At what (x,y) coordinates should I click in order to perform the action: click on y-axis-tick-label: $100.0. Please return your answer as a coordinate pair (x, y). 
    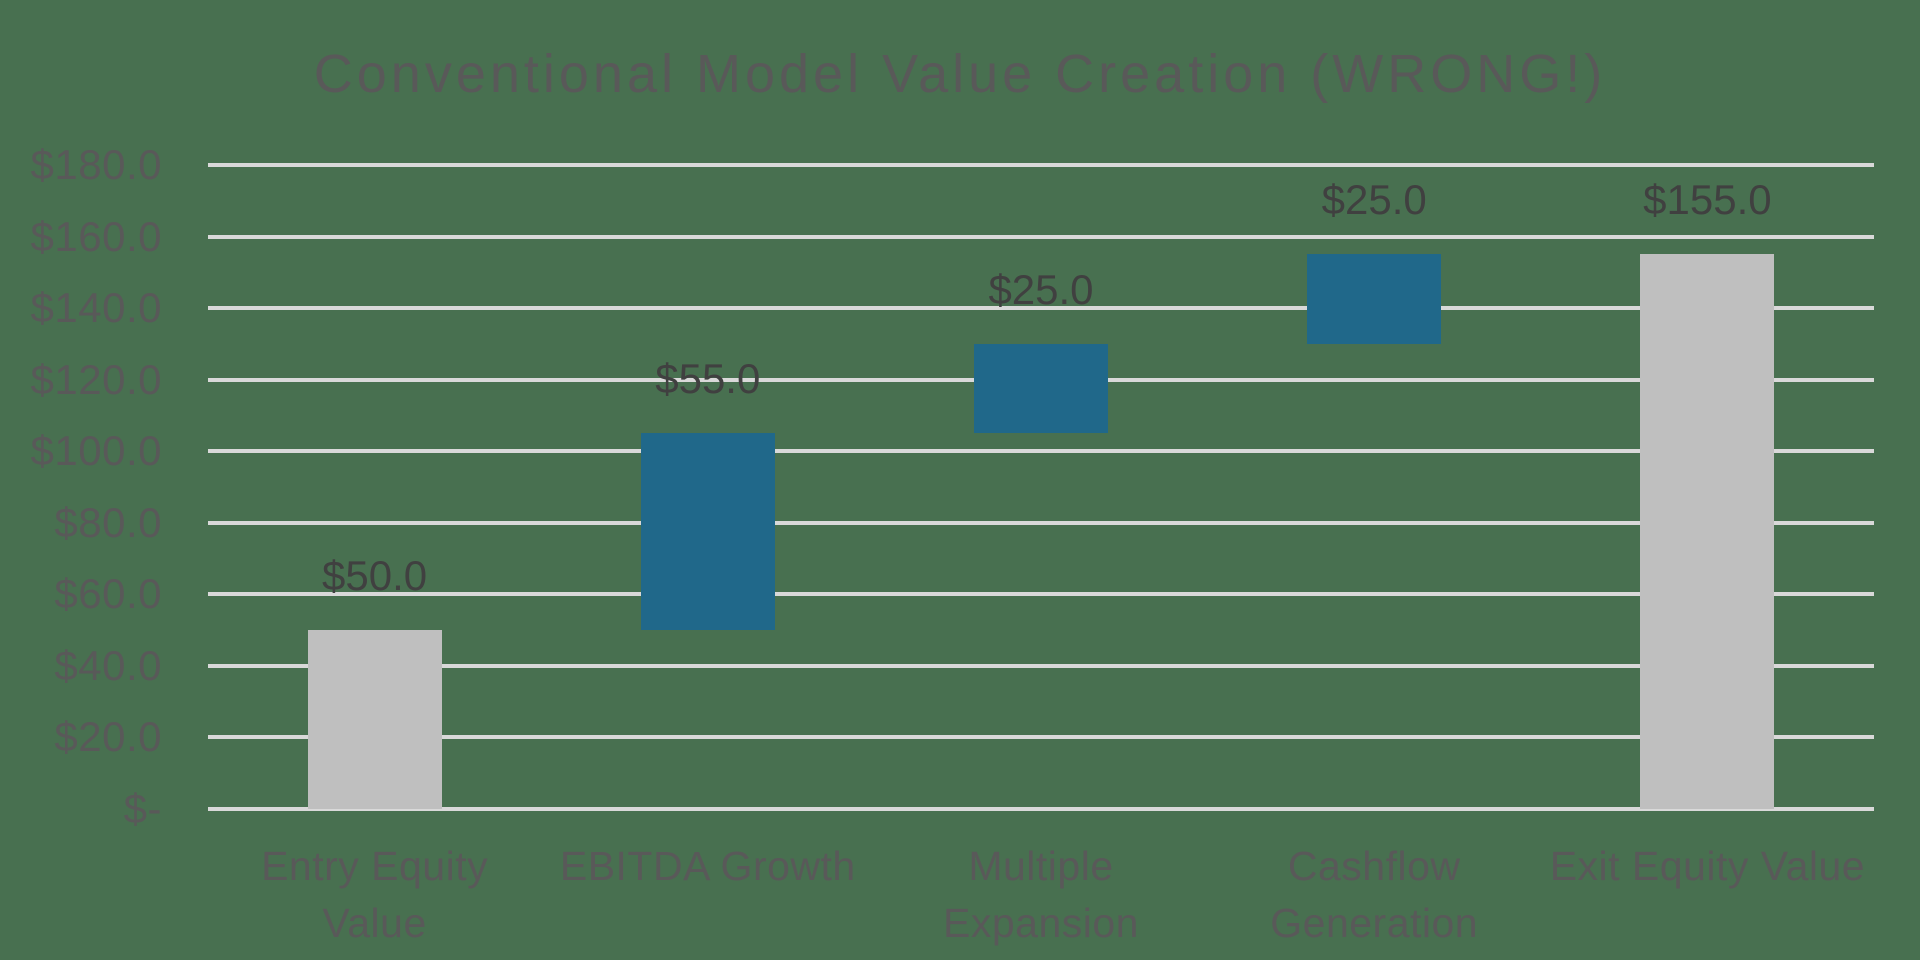
    Looking at the image, I should click on (96, 451).